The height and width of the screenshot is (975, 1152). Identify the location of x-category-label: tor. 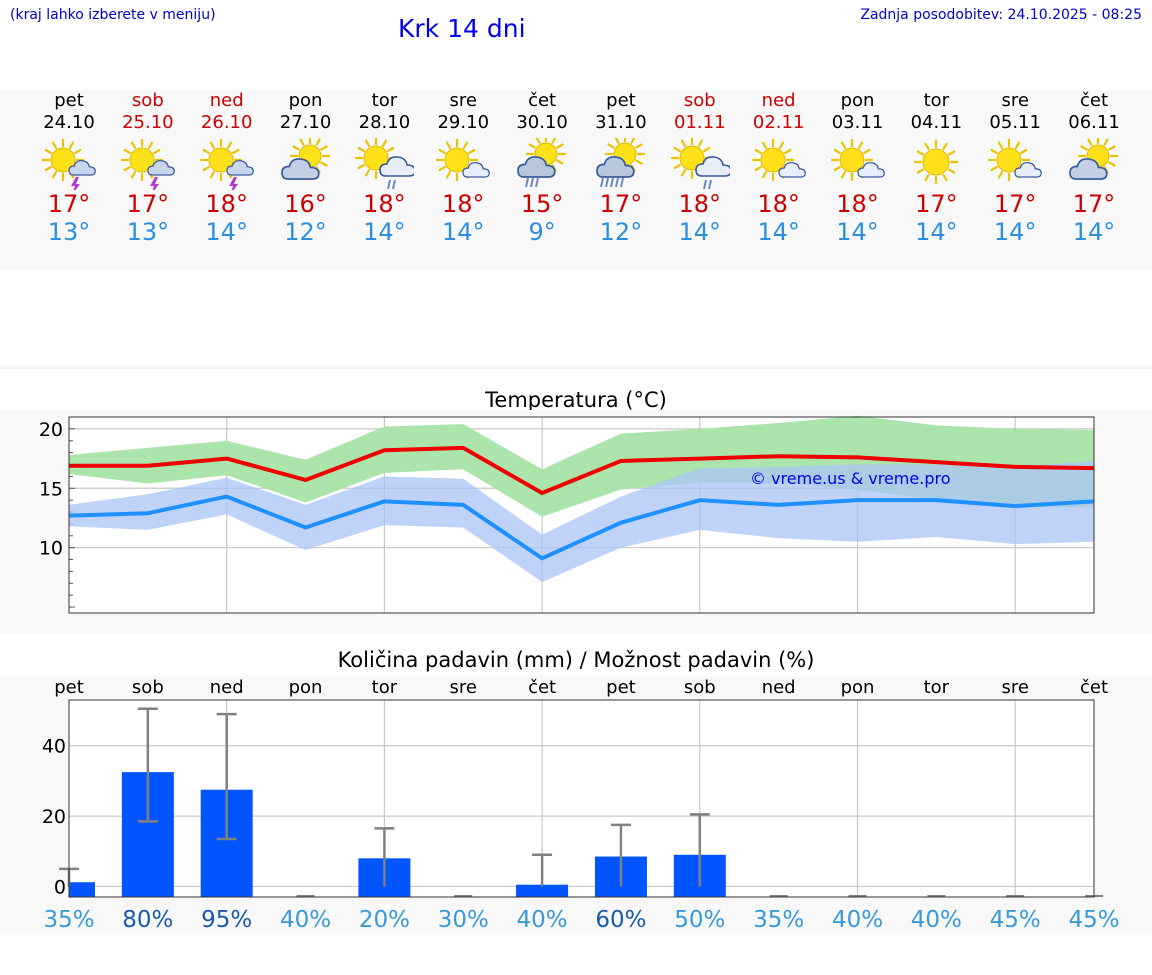
(937, 687).